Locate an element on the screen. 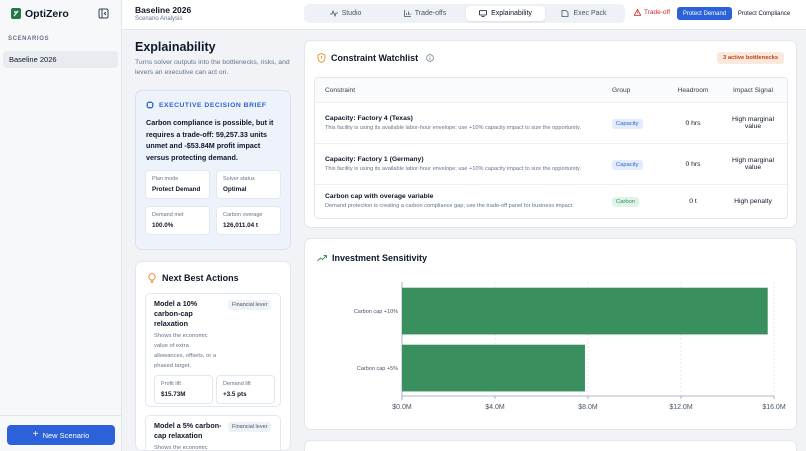 This screenshot has width=806, height=451. next-panel is located at coordinates (550, 445).